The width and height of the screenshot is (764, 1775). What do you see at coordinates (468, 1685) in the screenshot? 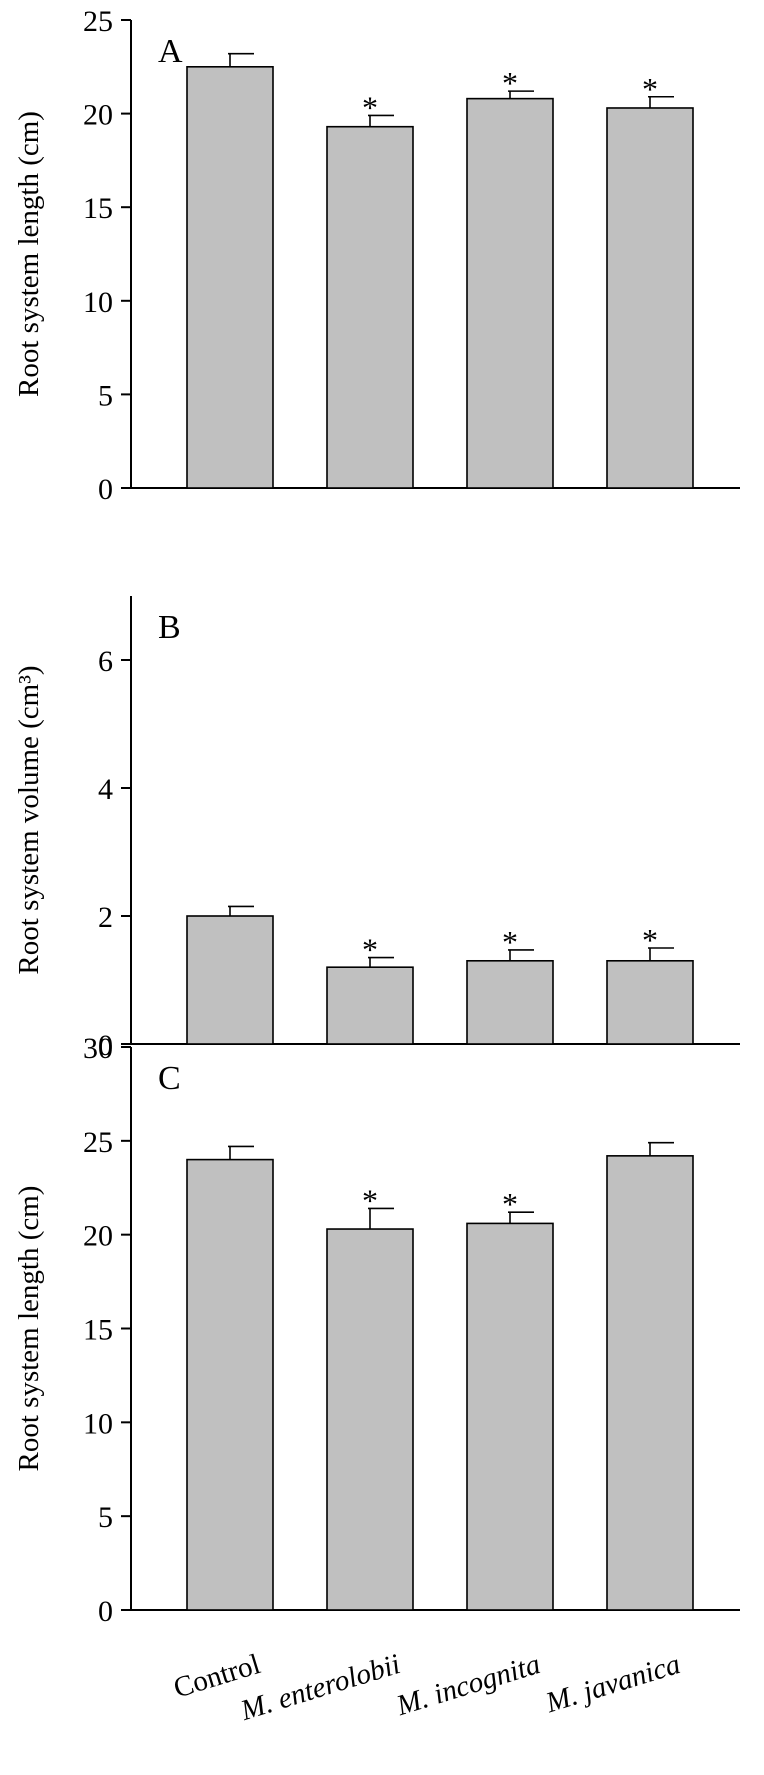
I see `x-category-label: M. incognita` at bounding box center [468, 1685].